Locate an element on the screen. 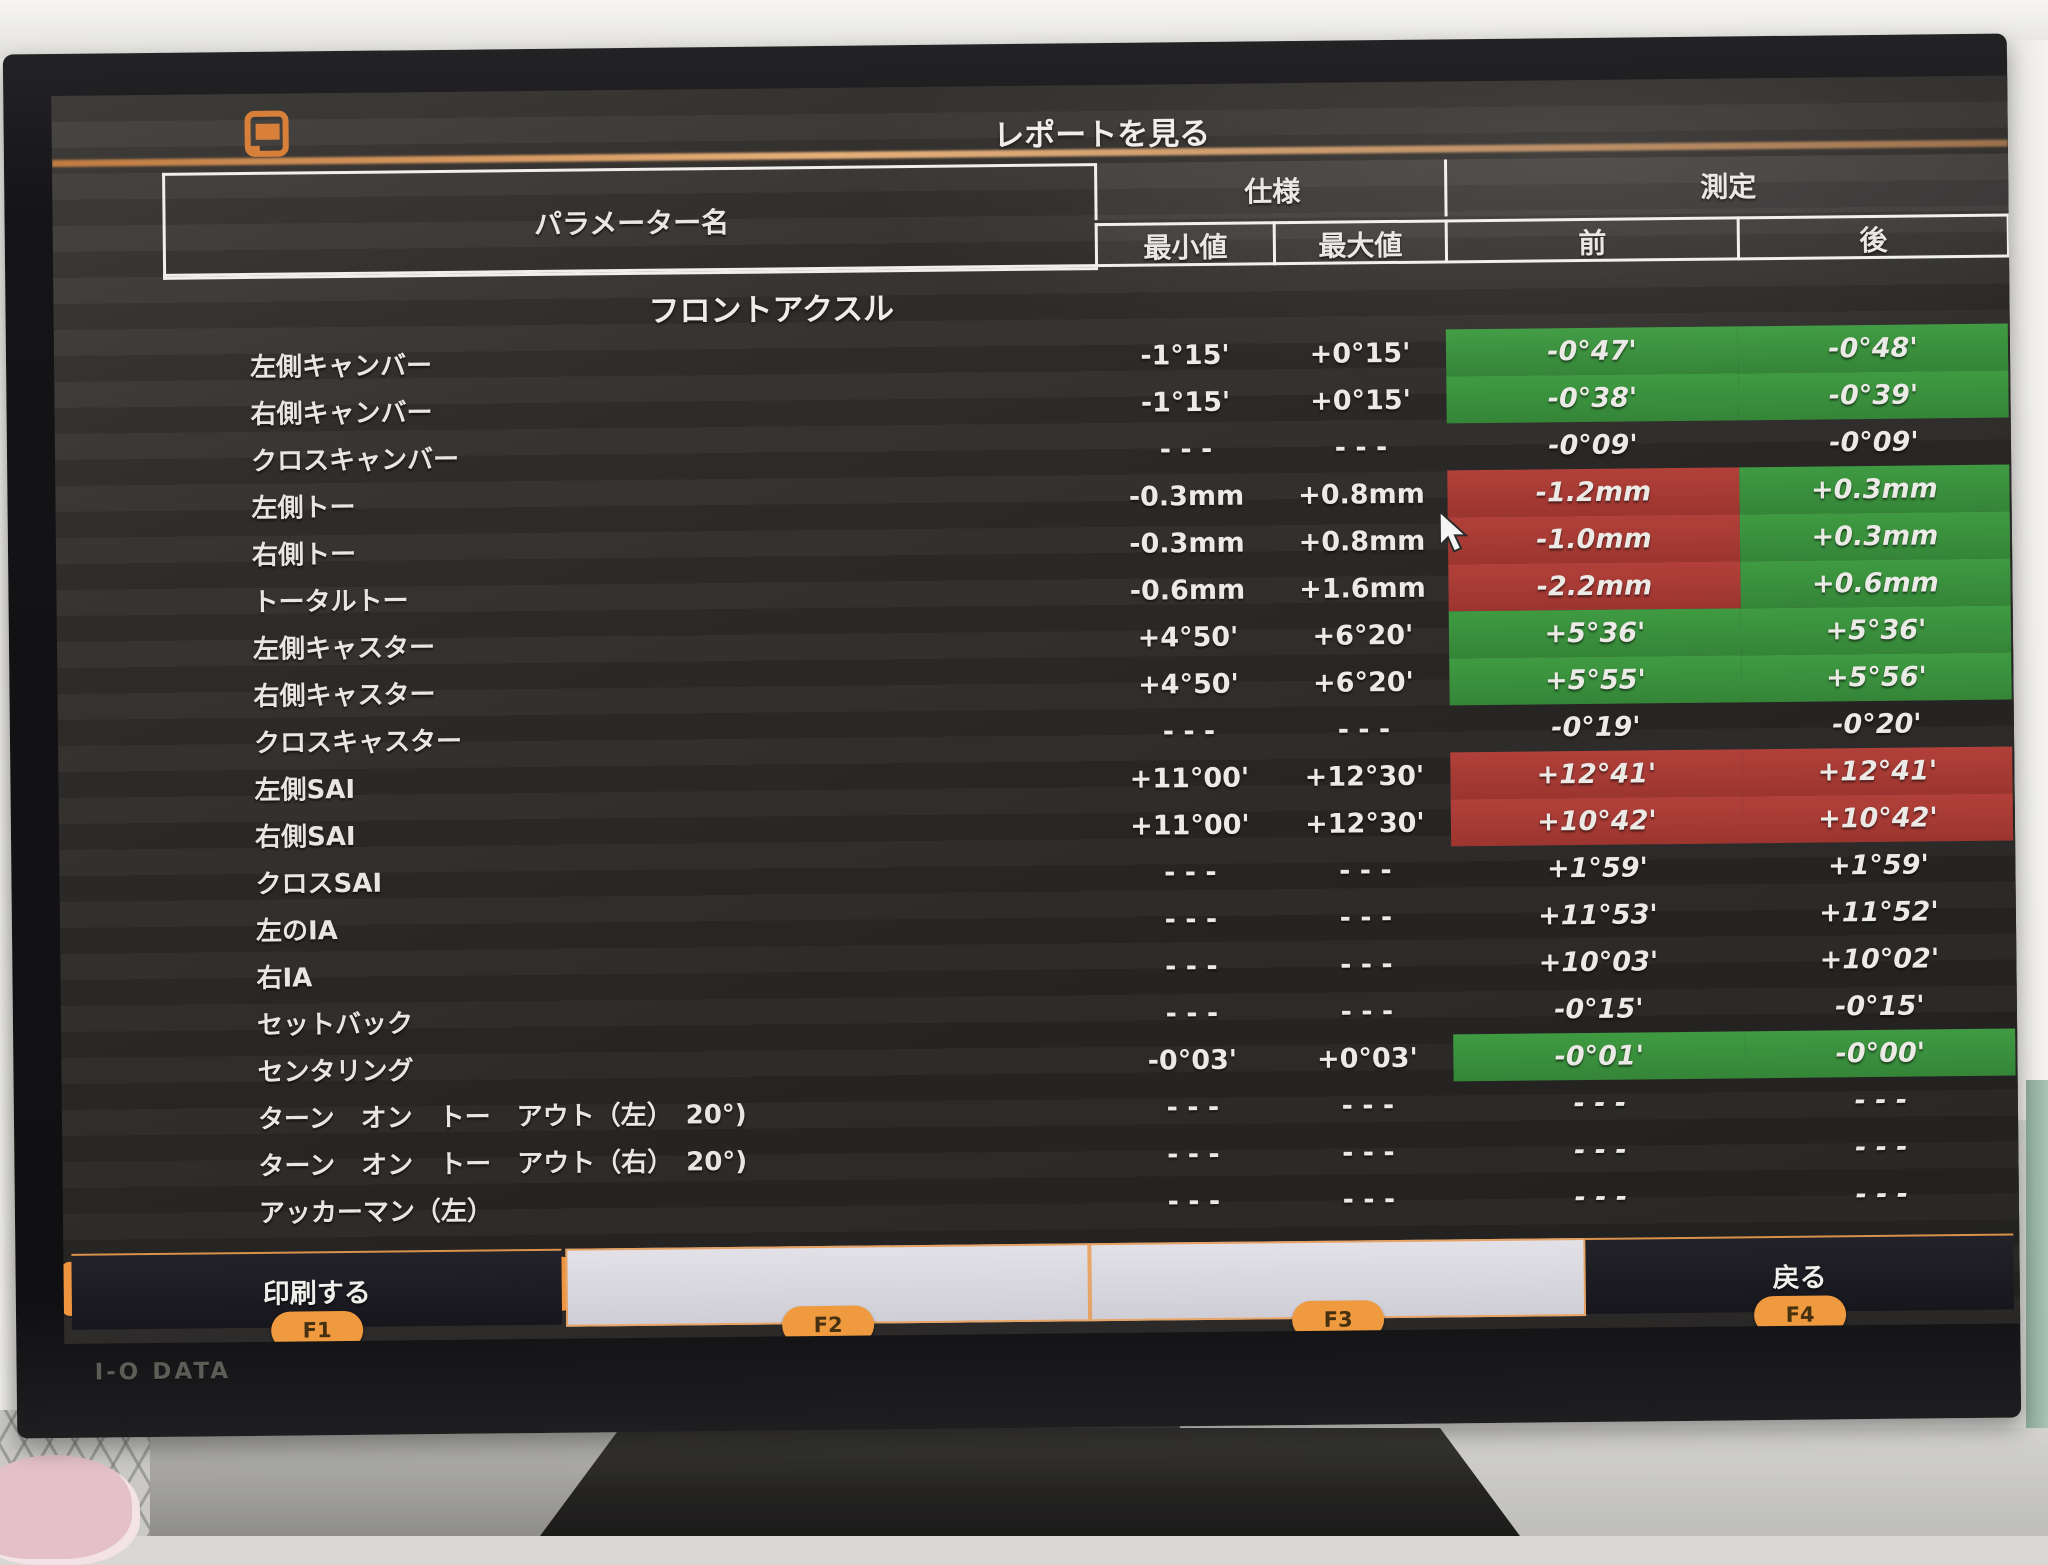 Image resolution: width=2048 pixels, height=1565 pixels. header-min-value: 最小値 is located at coordinates (1184, 244).